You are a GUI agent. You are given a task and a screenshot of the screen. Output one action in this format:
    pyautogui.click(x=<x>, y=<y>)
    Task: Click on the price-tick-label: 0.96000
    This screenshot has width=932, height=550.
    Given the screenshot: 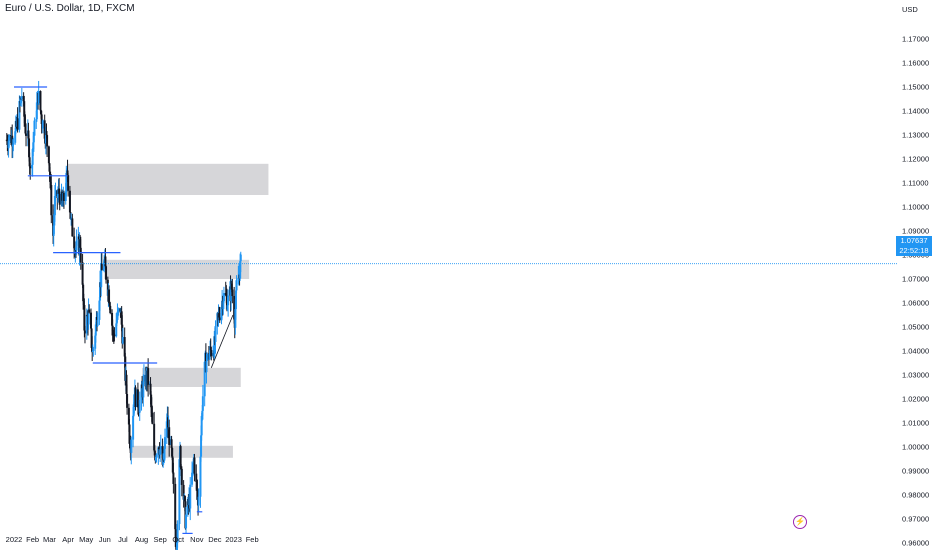 What is the action you would take?
    pyautogui.click(x=915, y=543)
    